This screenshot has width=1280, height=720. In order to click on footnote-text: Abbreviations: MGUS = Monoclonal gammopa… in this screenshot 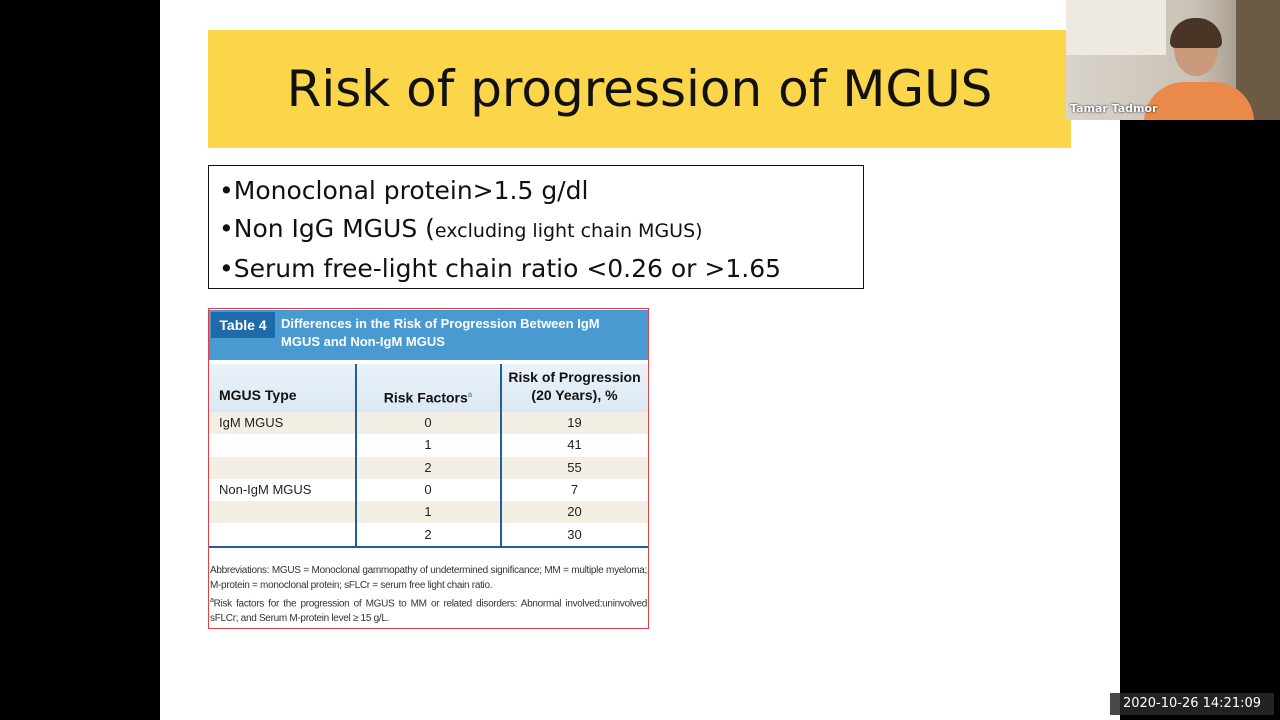, I will do `click(428, 577)`.